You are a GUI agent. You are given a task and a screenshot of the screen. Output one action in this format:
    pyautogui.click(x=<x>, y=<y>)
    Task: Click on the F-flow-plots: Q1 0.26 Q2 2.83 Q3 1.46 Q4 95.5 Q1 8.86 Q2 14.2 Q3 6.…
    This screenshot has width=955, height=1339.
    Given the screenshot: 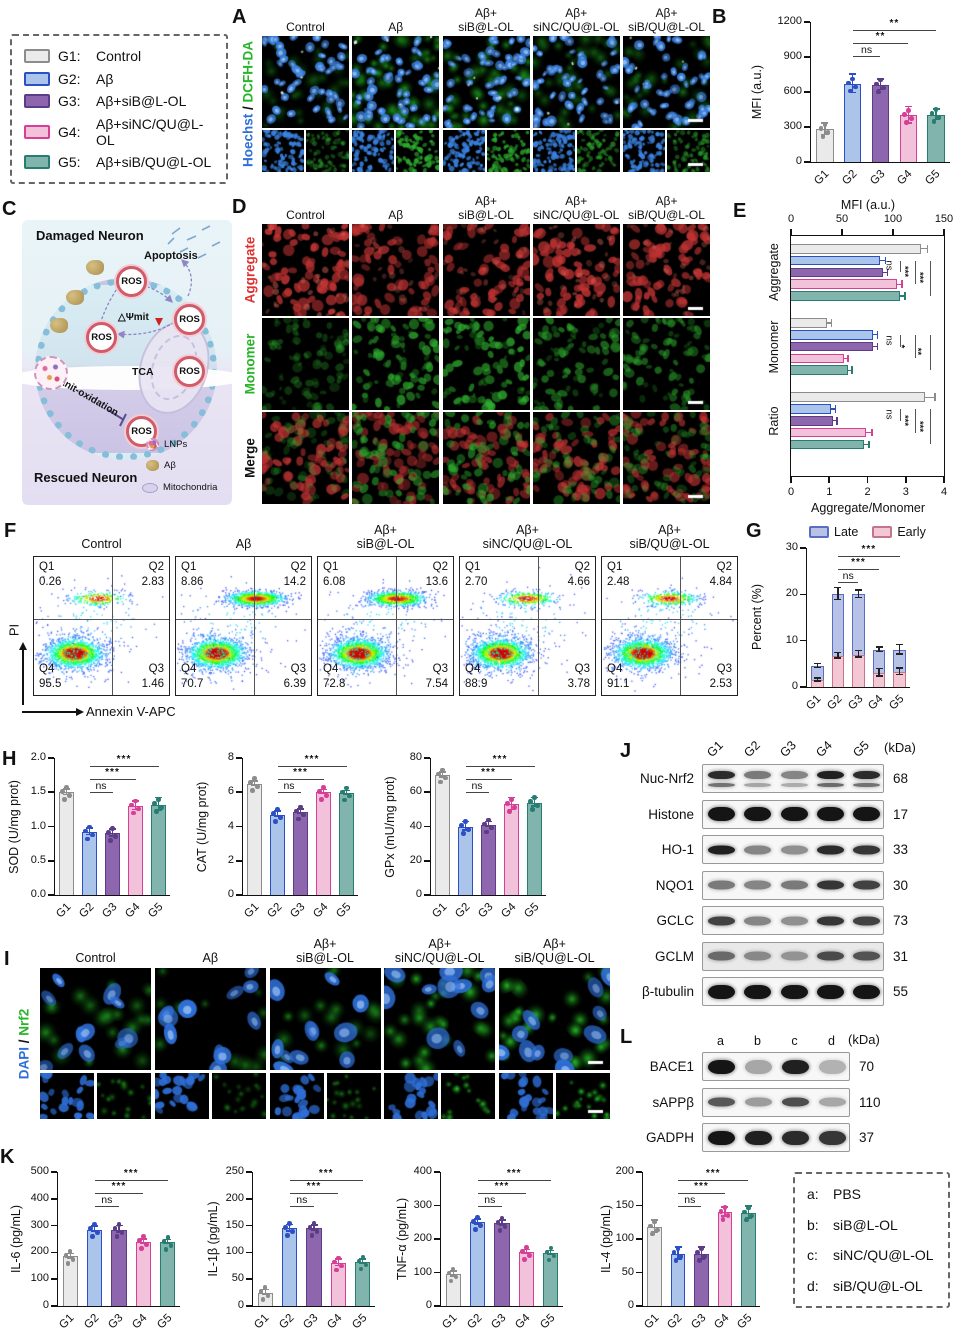 What is the action you would take?
    pyautogui.click(x=388, y=626)
    